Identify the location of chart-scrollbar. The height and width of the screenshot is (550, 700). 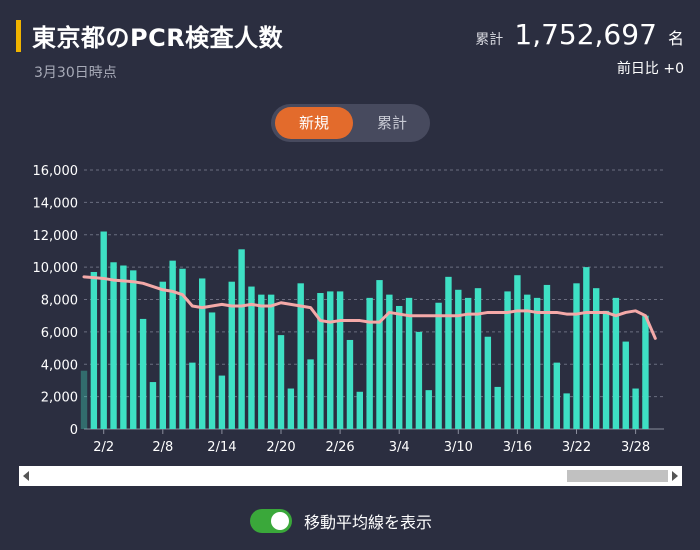
(350, 476).